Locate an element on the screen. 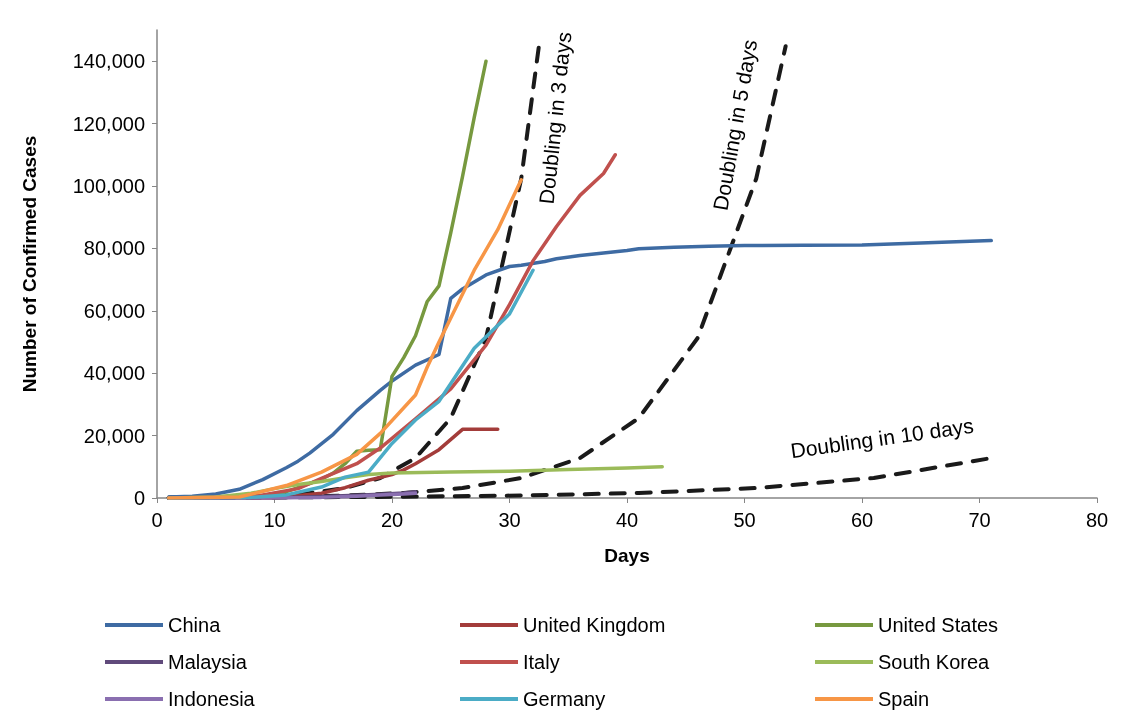 This screenshot has height=716, width=1123. y-tick-label: 100,000 is located at coordinates (108, 186).